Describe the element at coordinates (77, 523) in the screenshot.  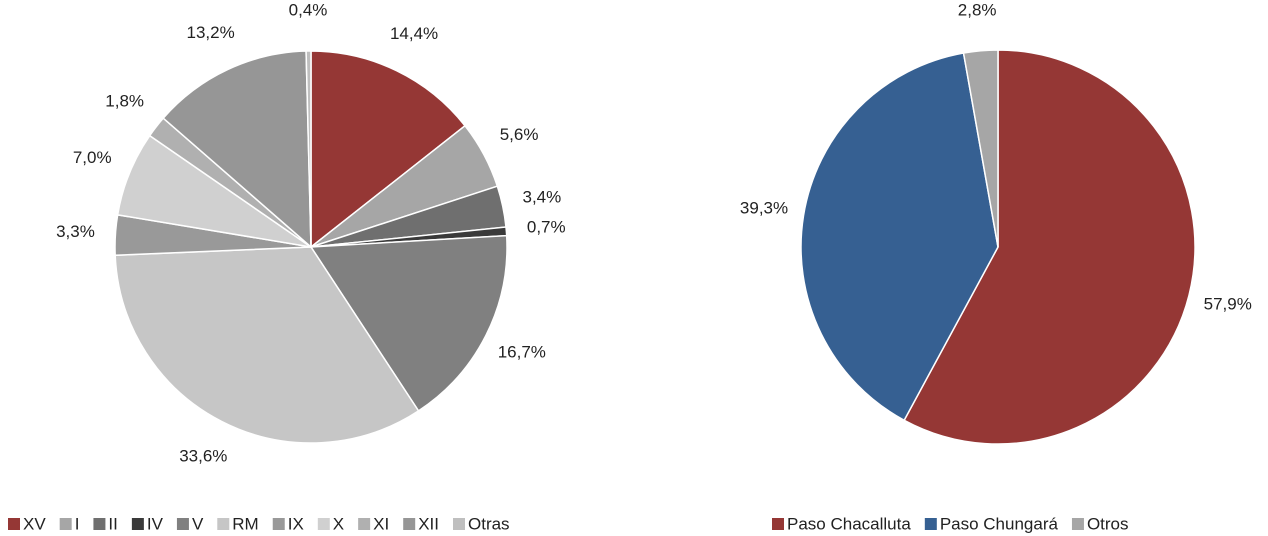
I see `legend-label: I` at that location.